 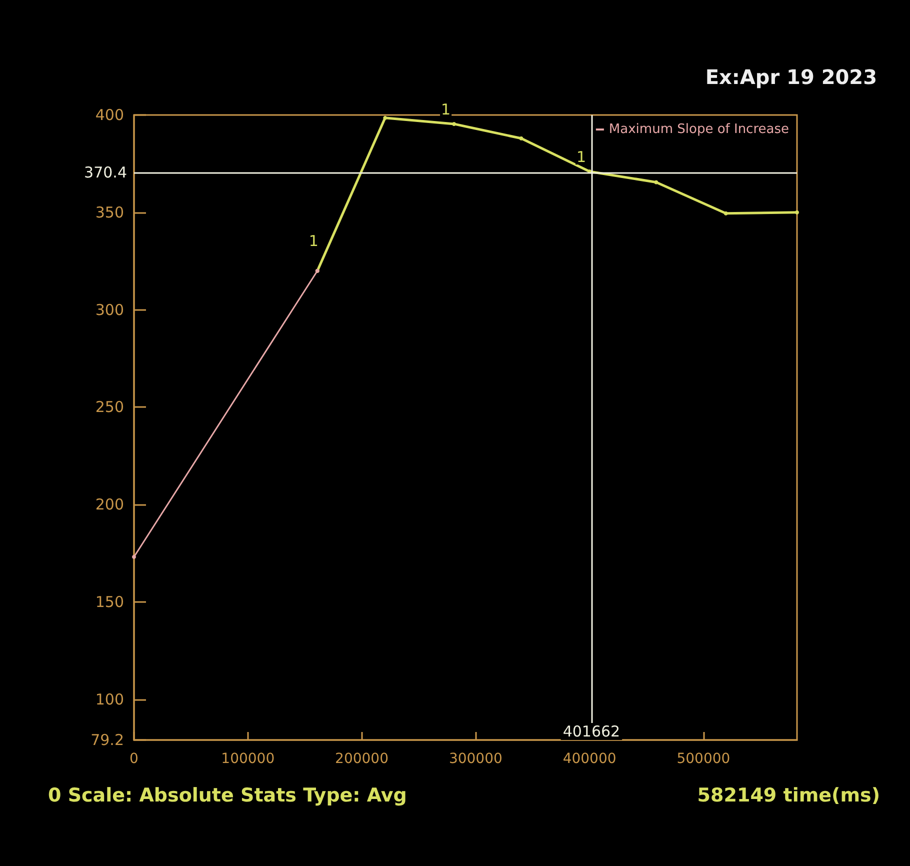 I want to click on ref-line-label: 401662, so click(x=591, y=731).